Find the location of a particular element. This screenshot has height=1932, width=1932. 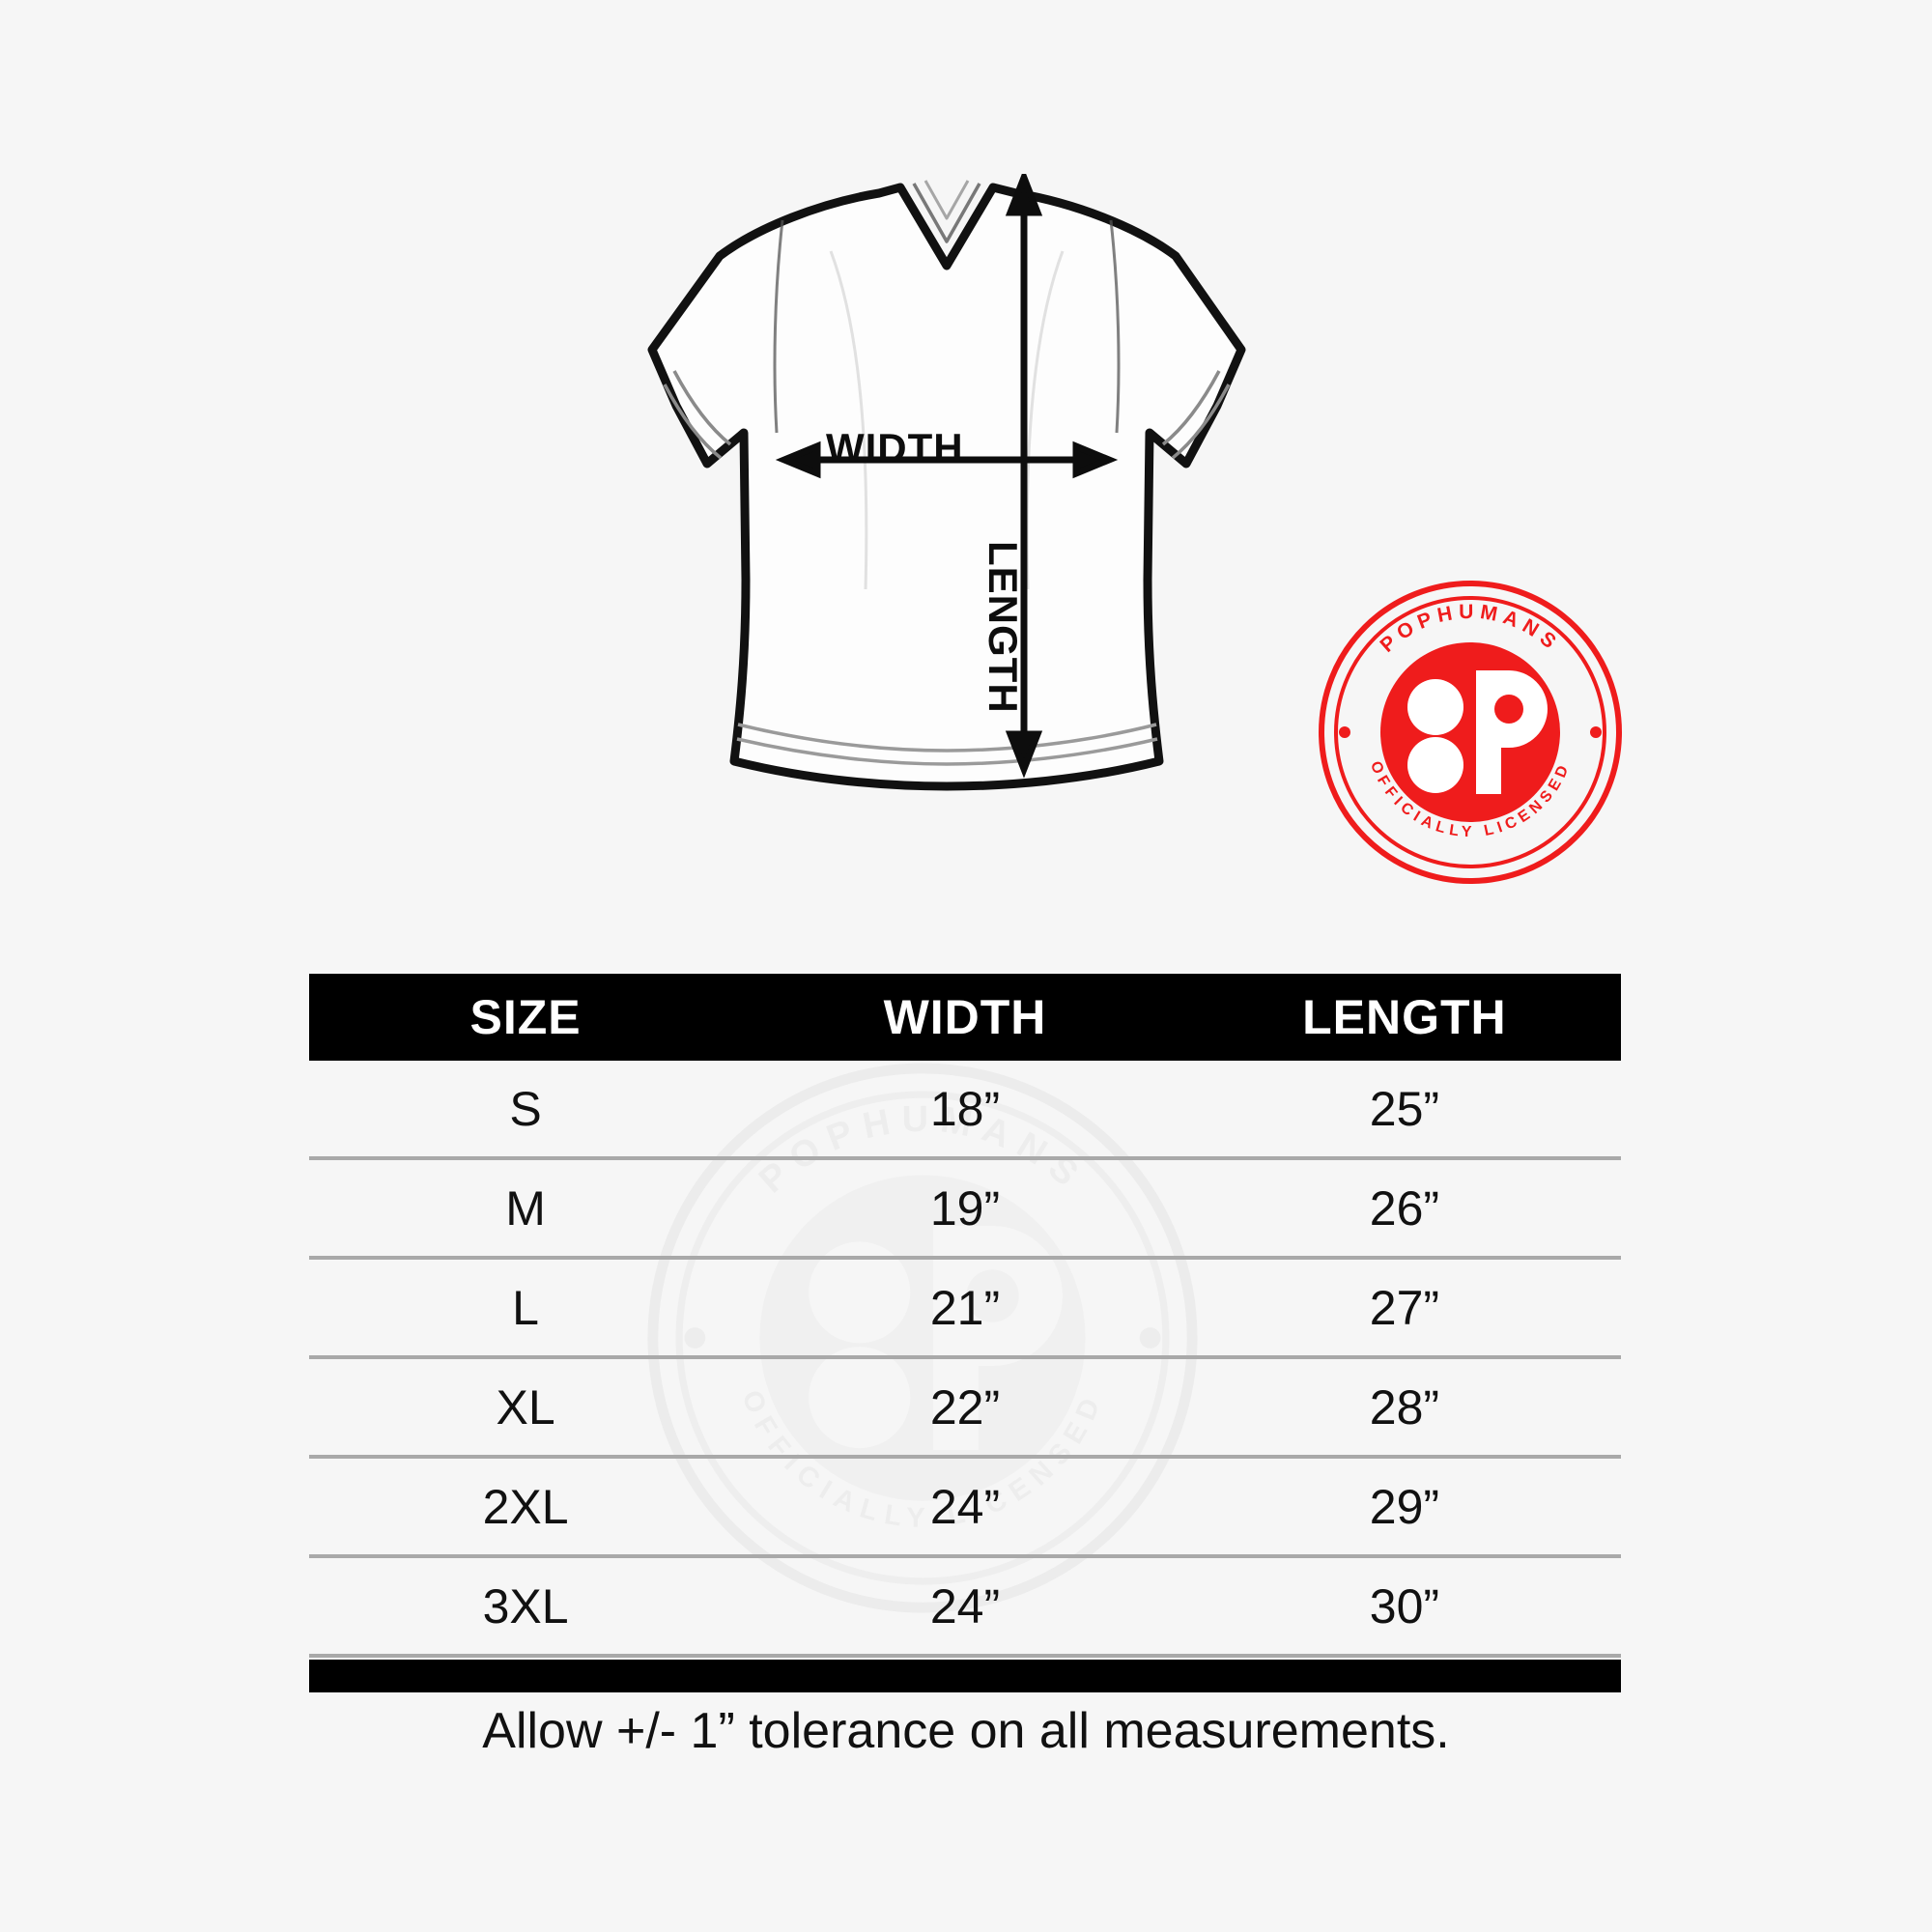

badge-side-dot-left is located at coordinates (1344, 732).